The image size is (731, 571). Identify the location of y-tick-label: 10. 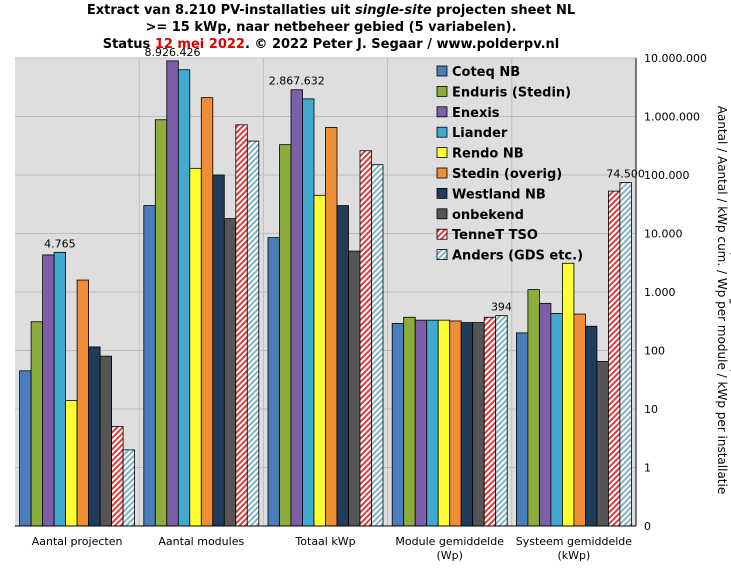
(651, 409).